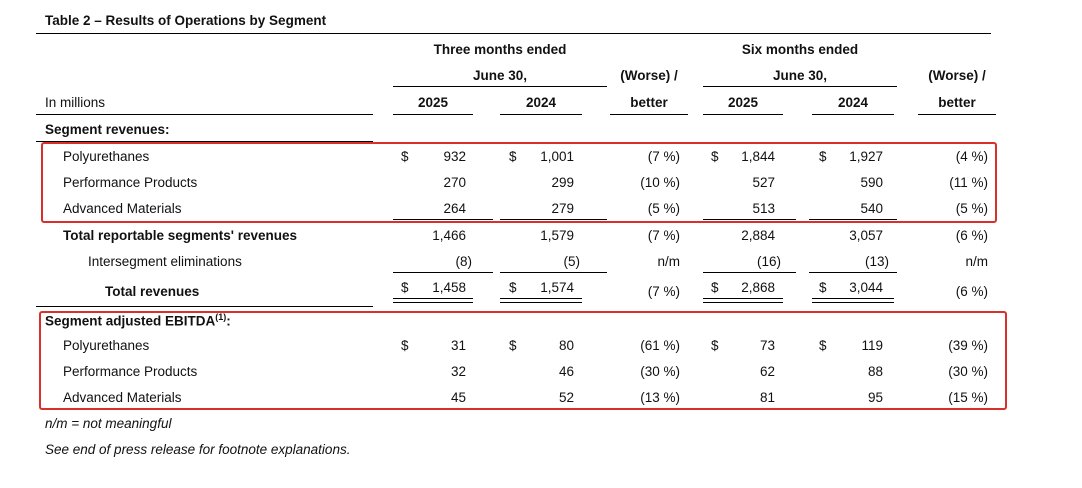  Describe the element at coordinates (743, 300) in the screenshot. I see `double-rule-six-2025` at that location.